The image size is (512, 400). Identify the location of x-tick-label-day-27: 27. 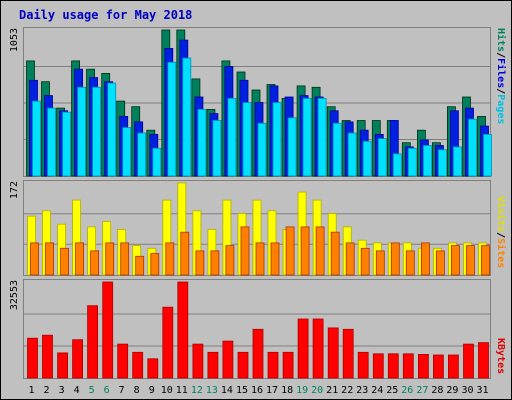
(422, 390).